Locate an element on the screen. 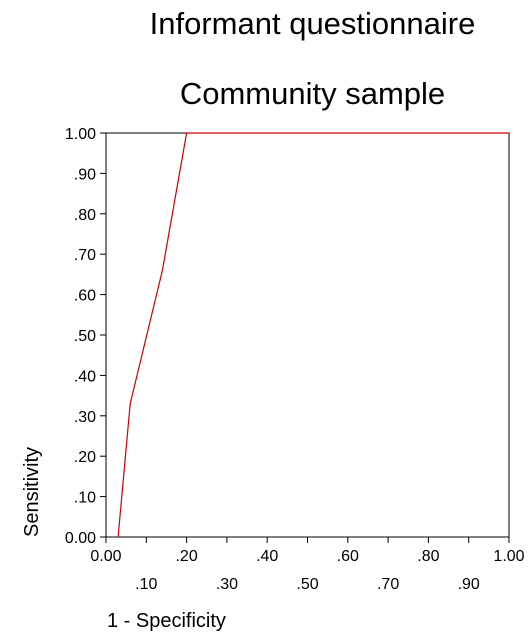 The width and height of the screenshot is (529, 633). x-tick-label: .70 is located at coordinates (388, 584).